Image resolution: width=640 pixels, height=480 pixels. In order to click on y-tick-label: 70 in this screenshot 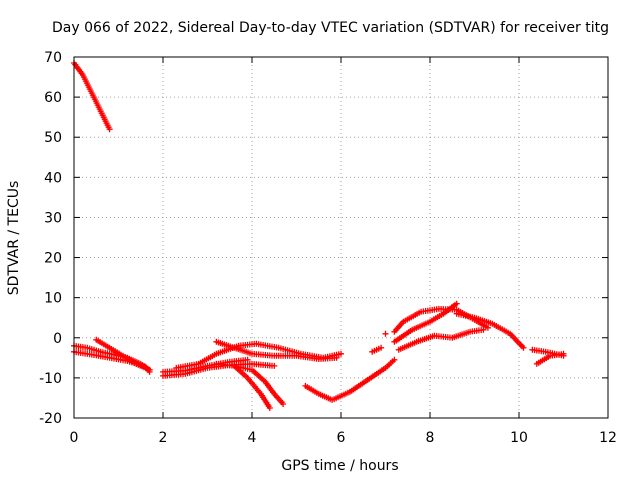, I will do `click(53, 58)`.